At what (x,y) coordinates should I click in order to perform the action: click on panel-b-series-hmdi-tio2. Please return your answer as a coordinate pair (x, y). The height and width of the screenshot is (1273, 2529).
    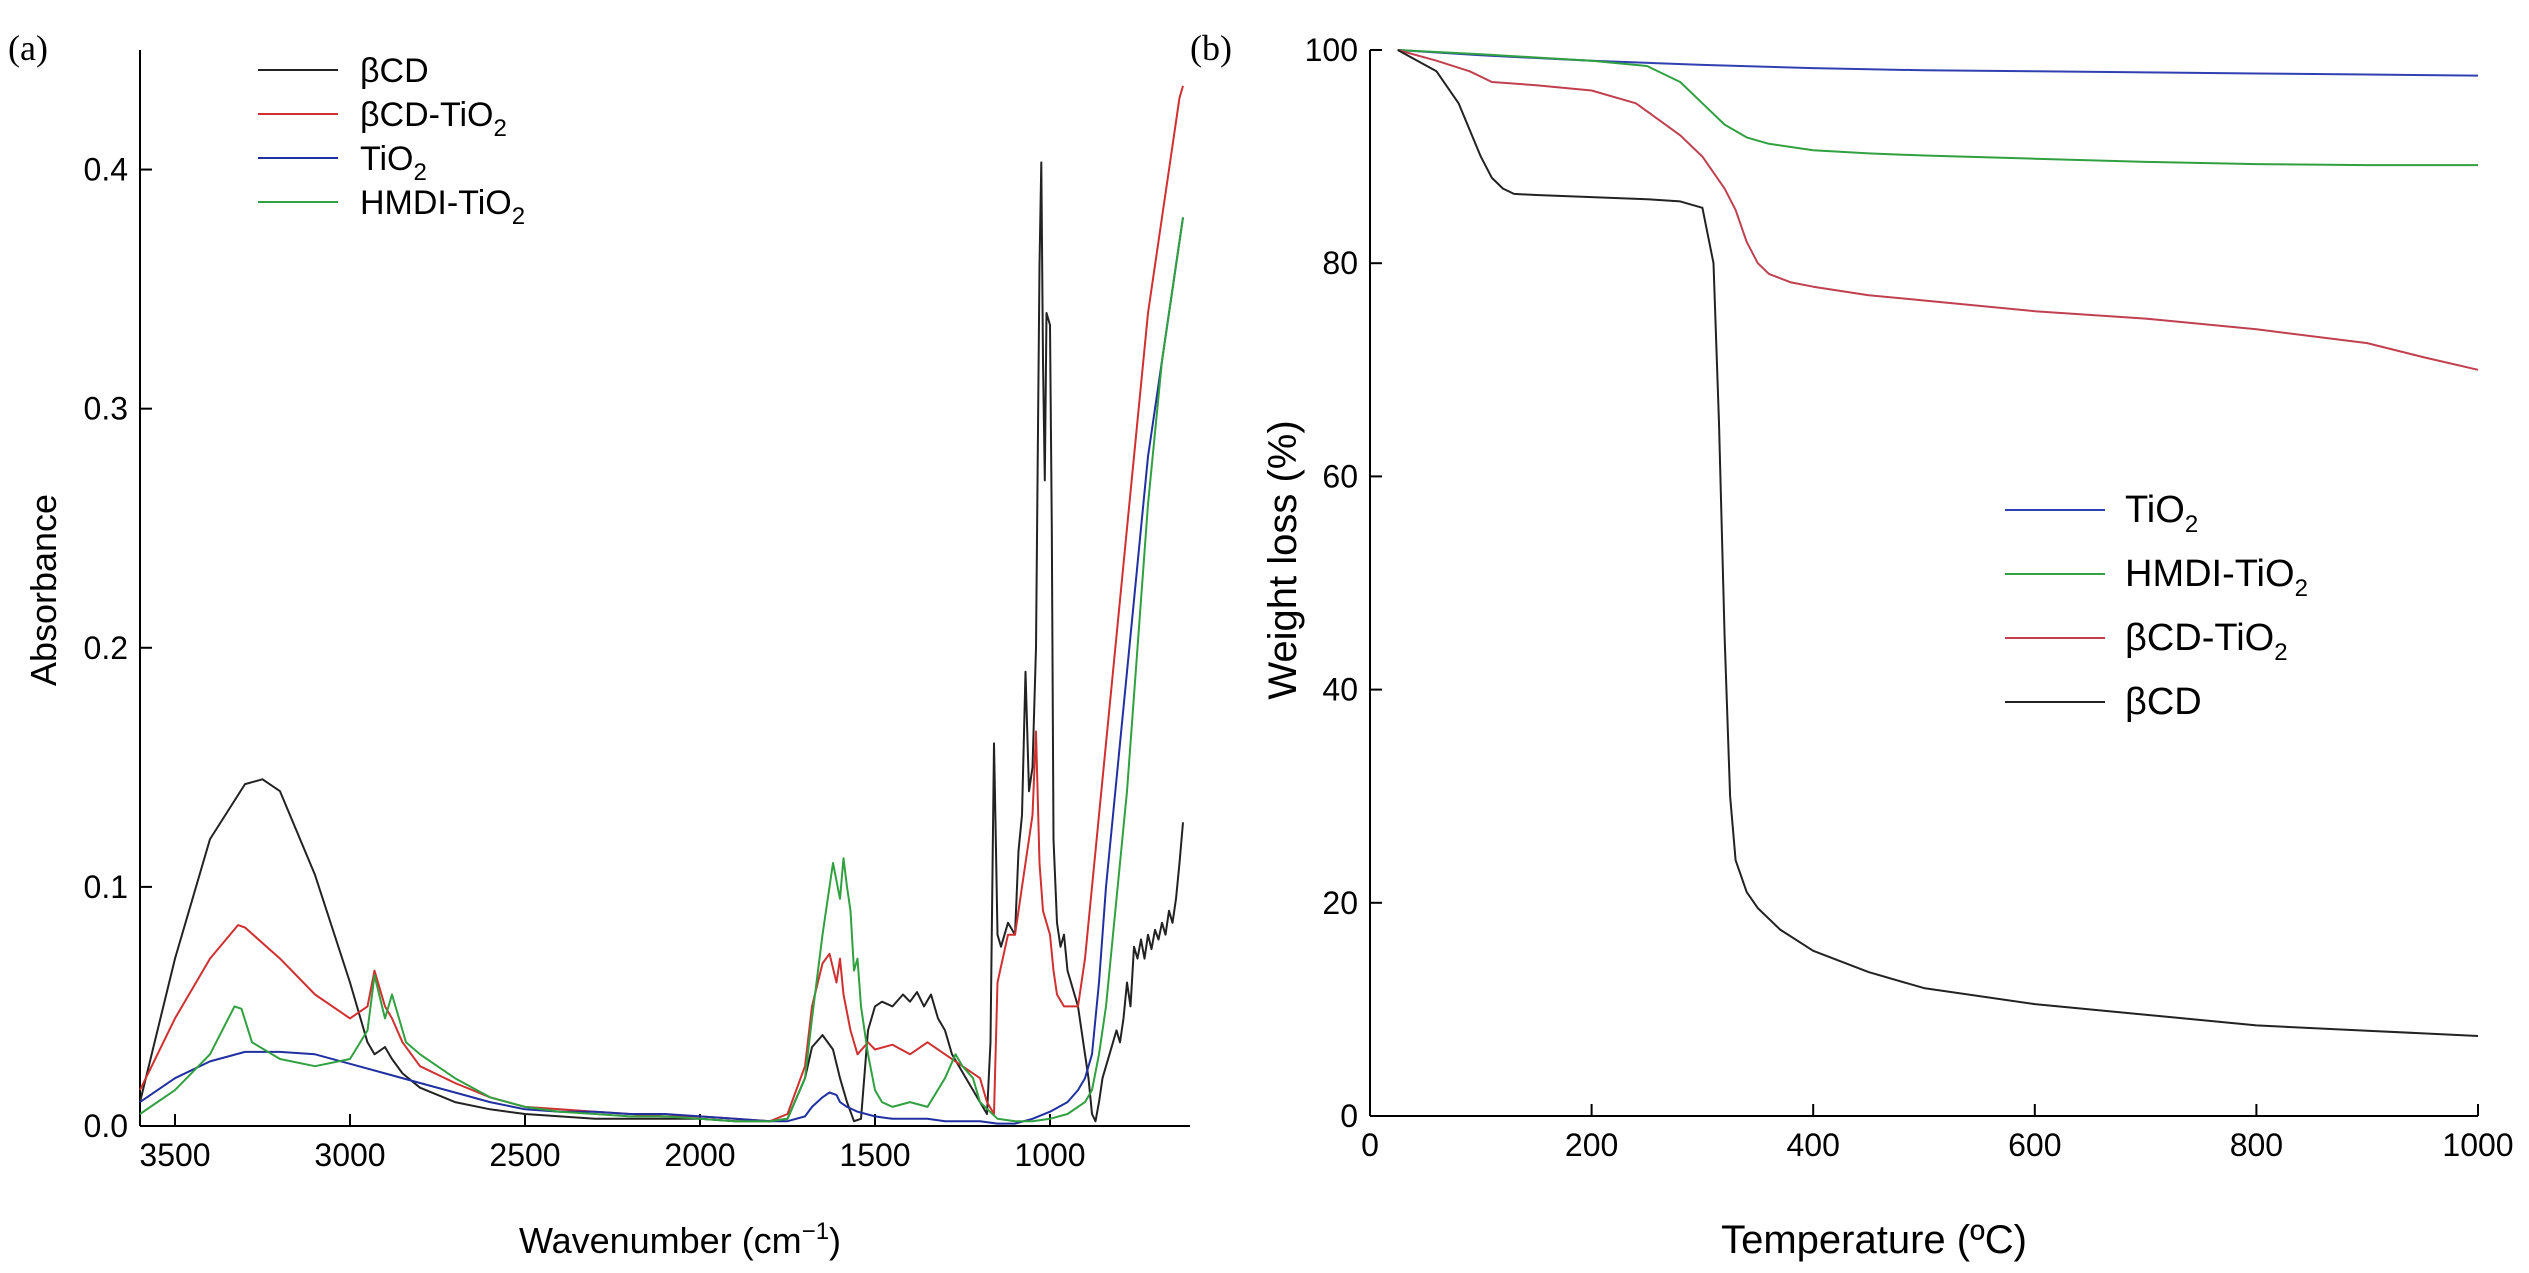
    Looking at the image, I should click on (1937, 108).